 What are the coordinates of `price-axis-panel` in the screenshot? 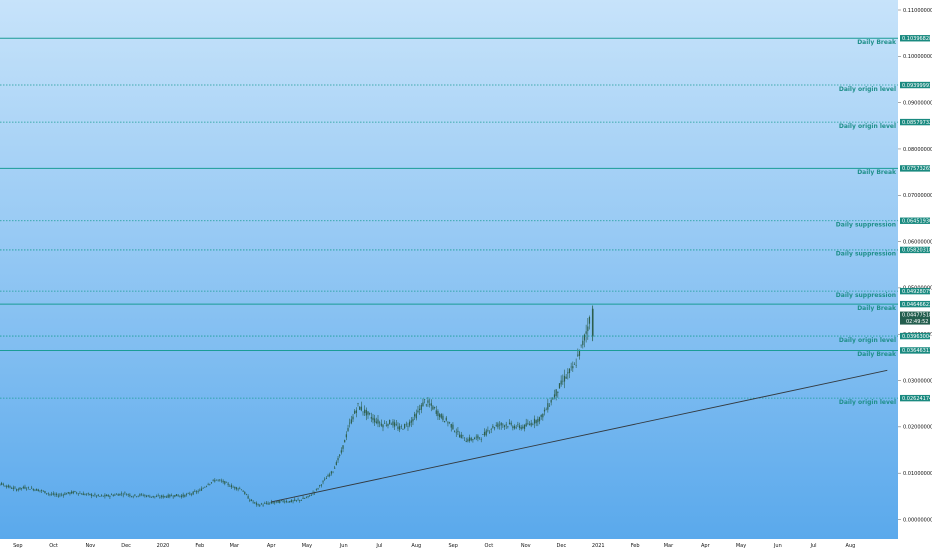 It's located at (915, 275).